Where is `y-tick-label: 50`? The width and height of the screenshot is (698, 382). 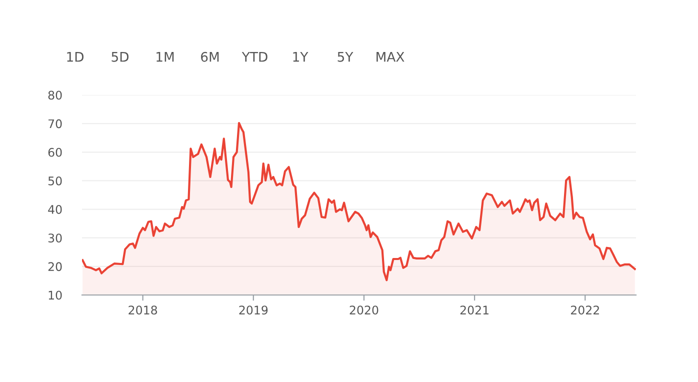 y-tick-label: 50 is located at coordinates (55, 181).